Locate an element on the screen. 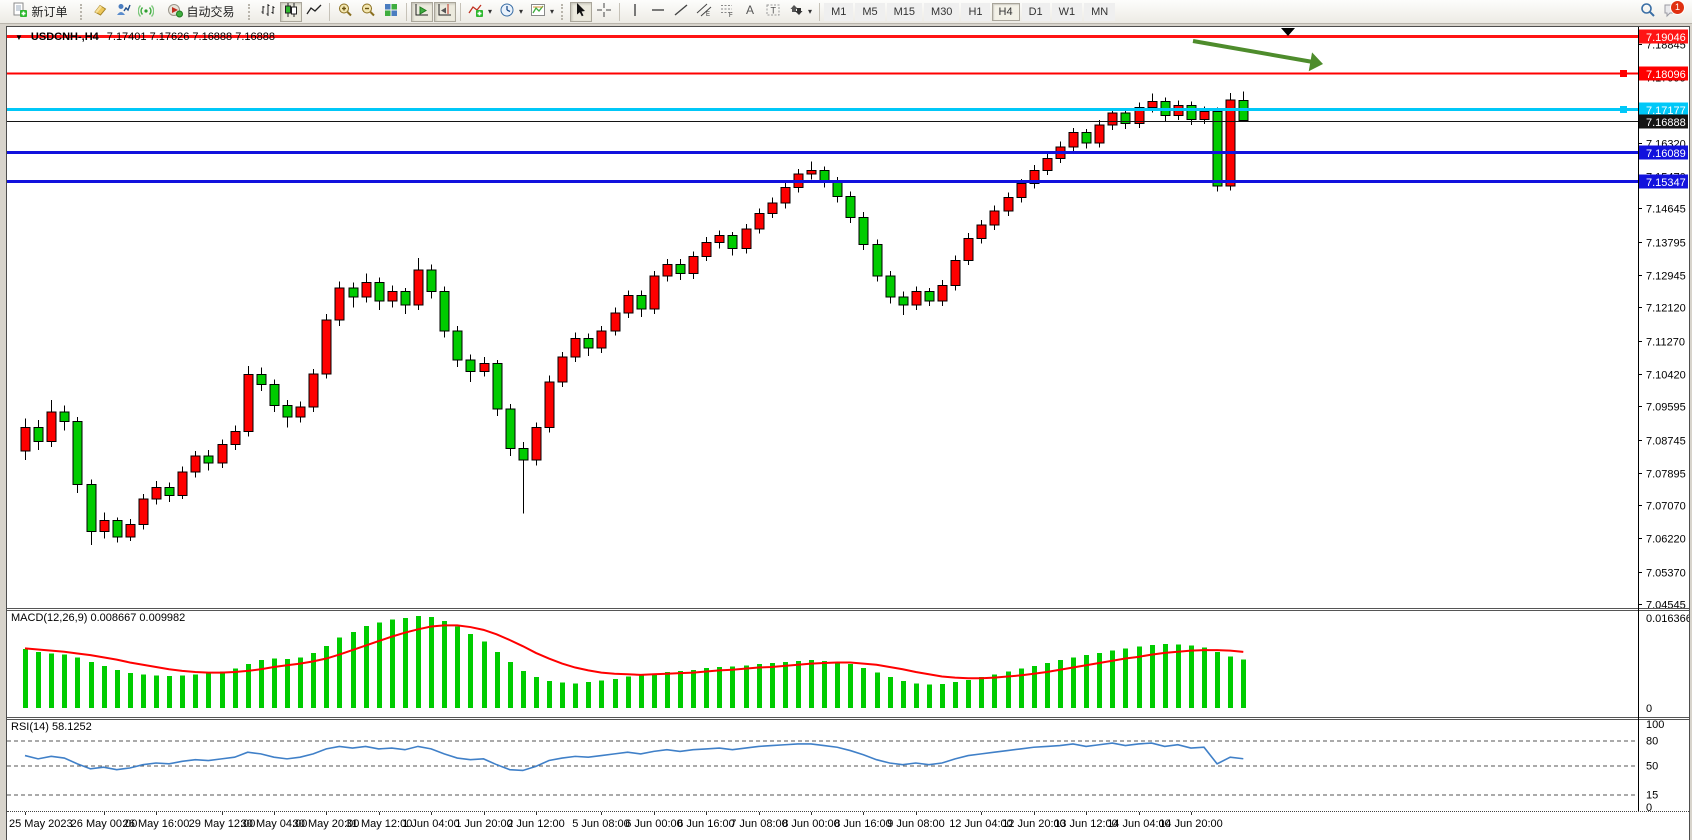 The height and width of the screenshot is (840, 1692). cursor-button is located at coordinates (581, 11).